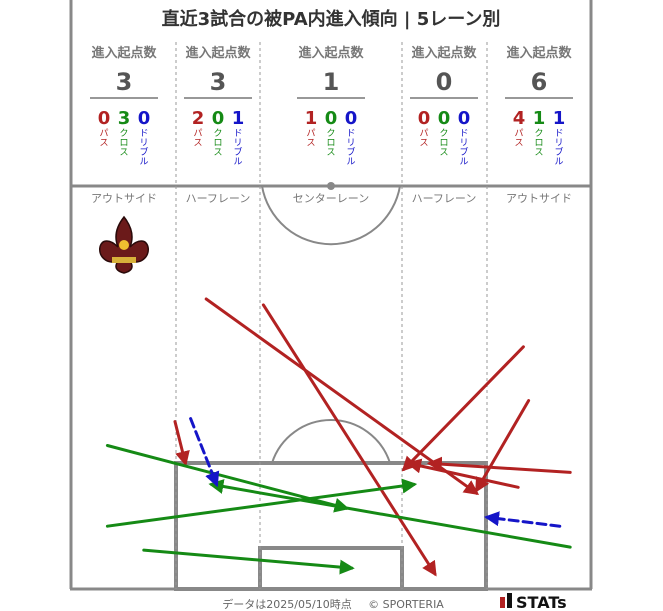  I want to click on footer-copyright: © SPORTERIA, so click(406, 604).